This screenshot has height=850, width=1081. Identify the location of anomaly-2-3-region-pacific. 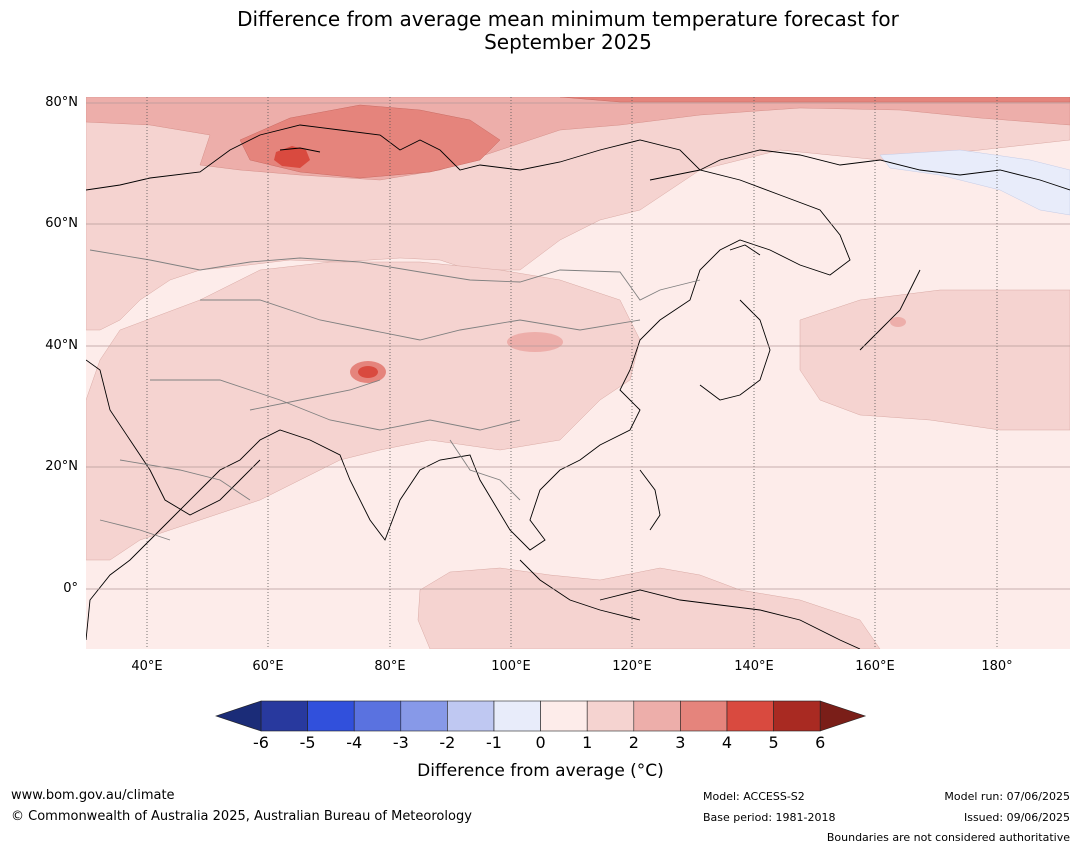
(898, 322).